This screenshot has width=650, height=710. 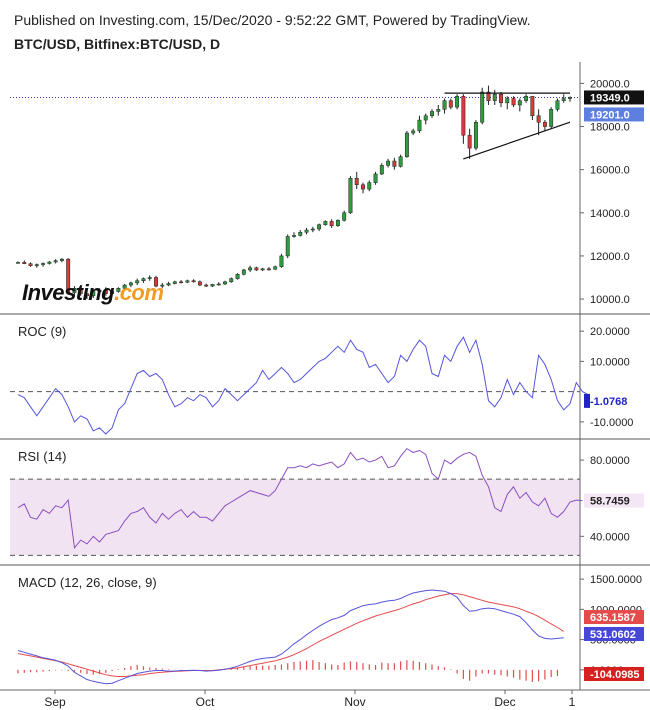 I want to click on macd-value-label: 531.0602, so click(x=613, y=635).